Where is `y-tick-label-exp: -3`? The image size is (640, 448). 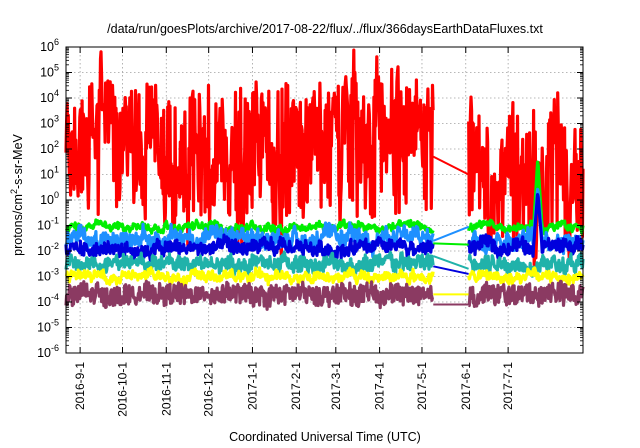 y-tick-label-exp: -3 is located at coordinates (55, 272).